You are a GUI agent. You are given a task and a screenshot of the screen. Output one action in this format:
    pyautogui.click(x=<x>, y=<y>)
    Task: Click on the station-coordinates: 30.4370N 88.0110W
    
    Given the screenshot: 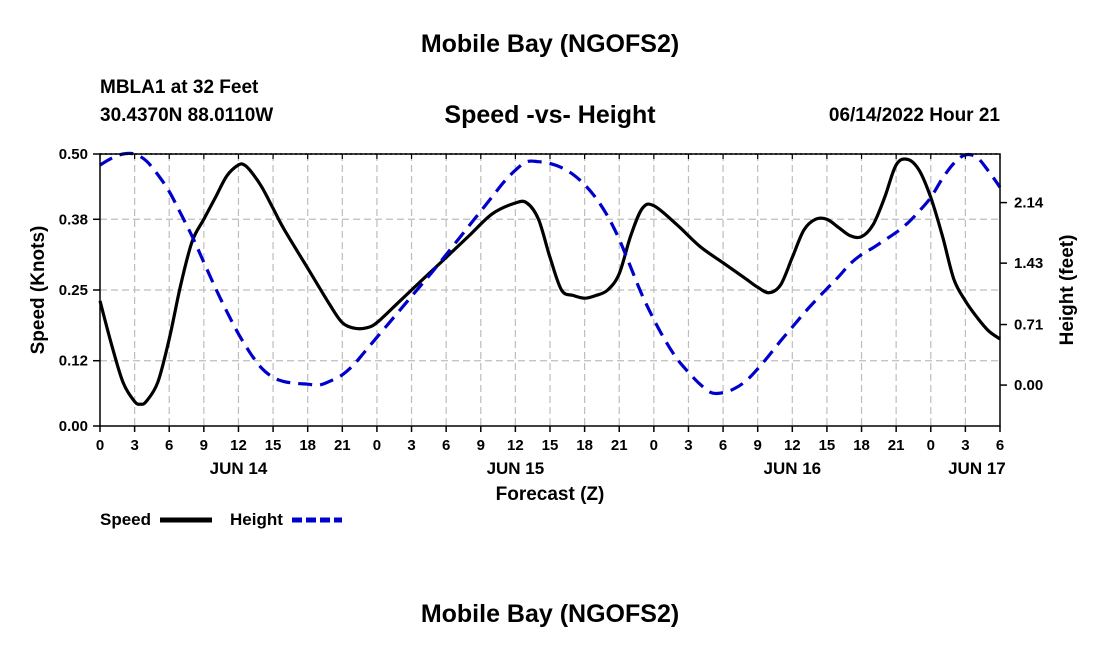 What is the action you would take?
    pyautogui.click(x=187, y=115)
    